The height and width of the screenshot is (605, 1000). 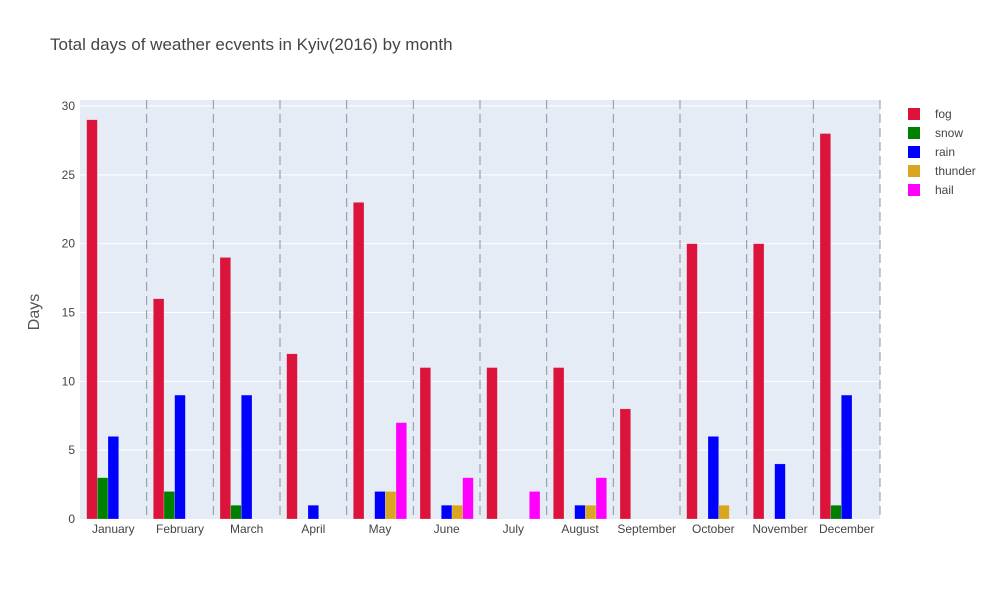 What do you see at coordinates (180, 529) in the screenshot?
I see `x-tick-label: February` at bounding box center [180, 529].